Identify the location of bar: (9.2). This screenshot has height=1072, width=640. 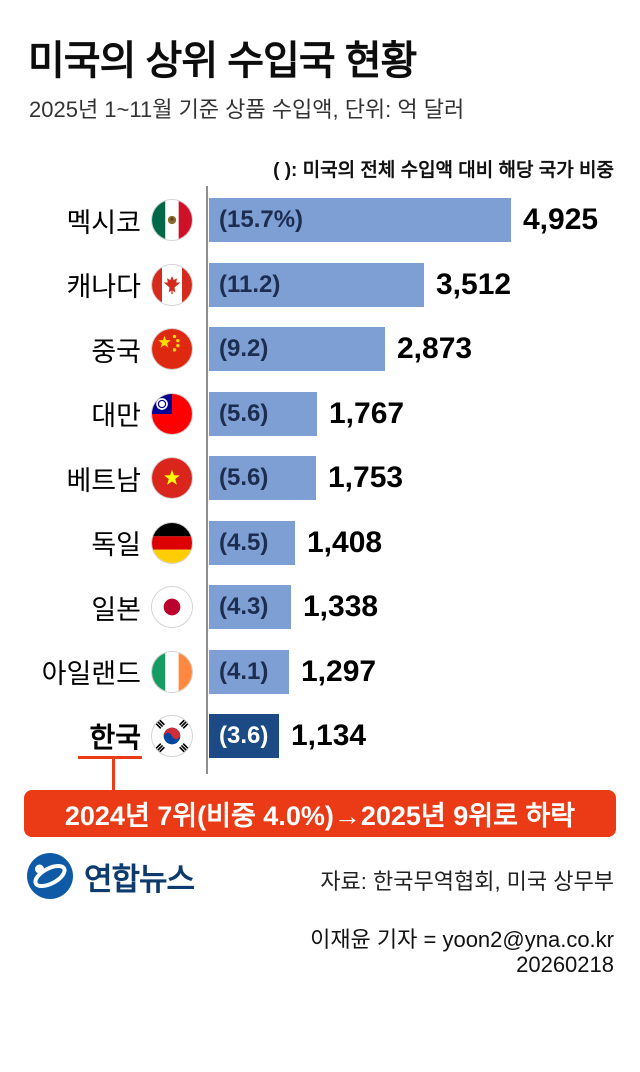
(297, 349).